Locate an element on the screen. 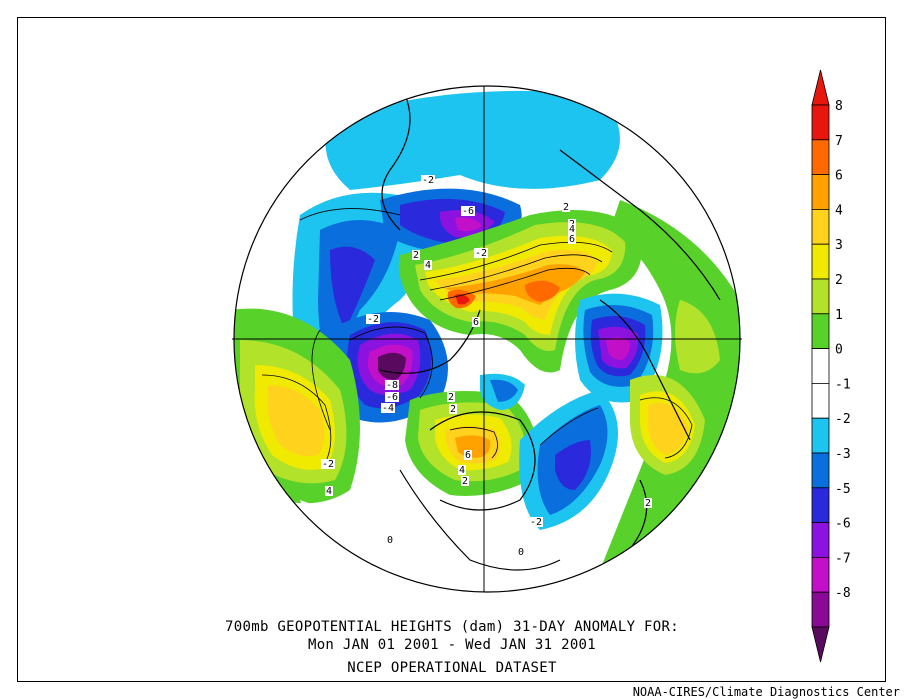 Image resolution: width=904 pixels, height=699 pixels. contour-label: -4 is located at coordinates (388, 408).